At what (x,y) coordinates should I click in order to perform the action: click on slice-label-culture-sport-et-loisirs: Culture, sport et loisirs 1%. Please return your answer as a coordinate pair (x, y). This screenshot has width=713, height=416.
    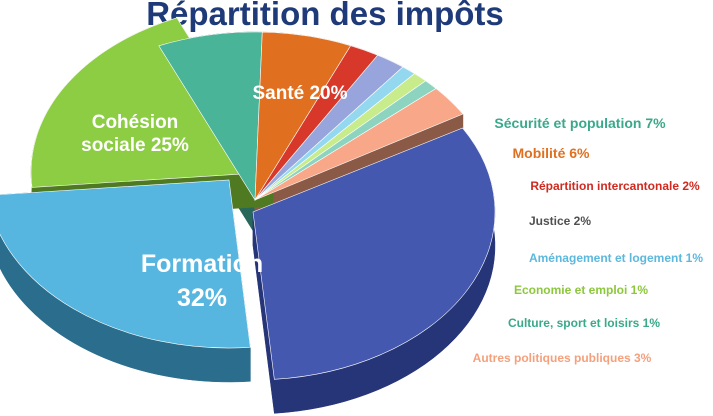
    Looking at the image, I should click on (584, 323).